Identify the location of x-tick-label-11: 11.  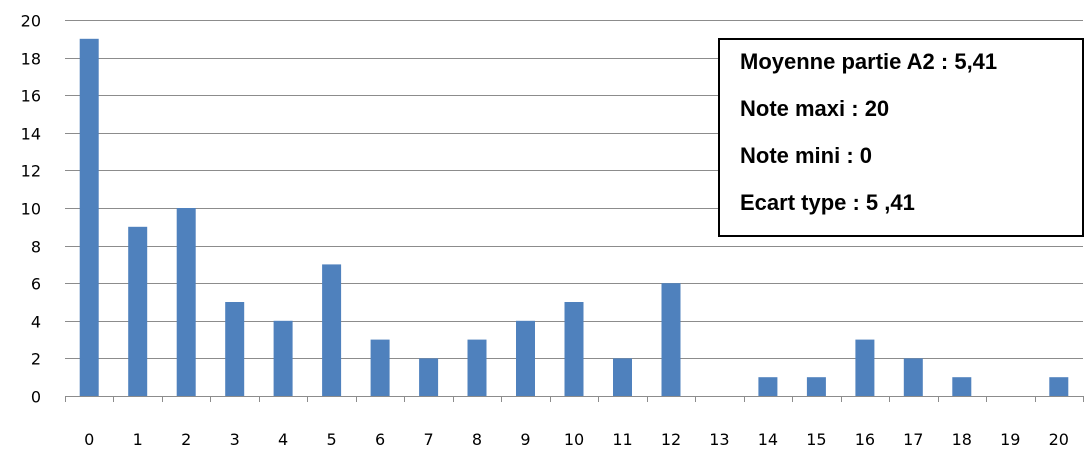
(622, 439).